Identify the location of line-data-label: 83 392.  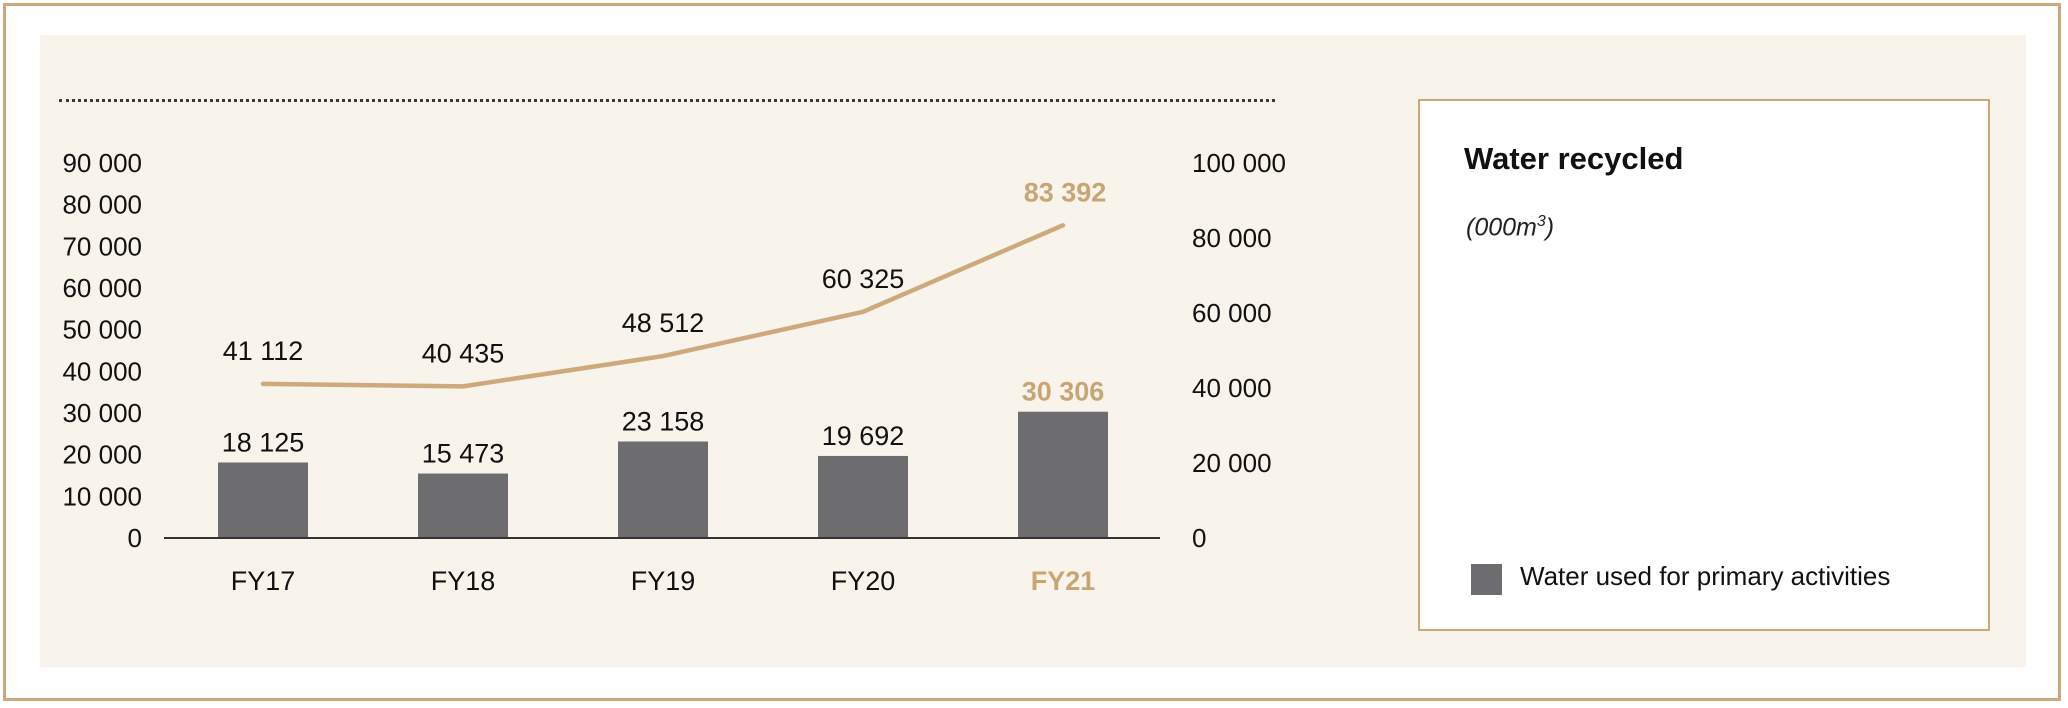
(1065, 192).